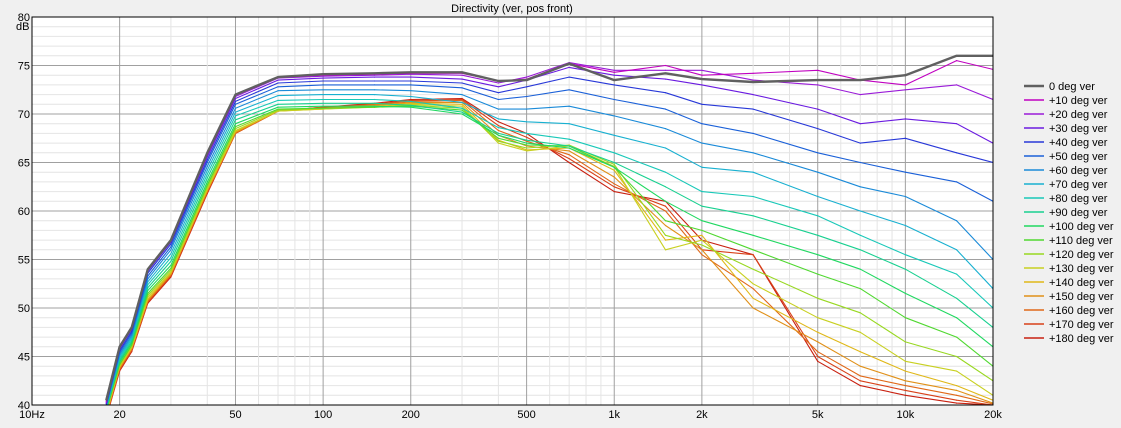  I want to click on x-tick-label: 500, so click(526, 415).